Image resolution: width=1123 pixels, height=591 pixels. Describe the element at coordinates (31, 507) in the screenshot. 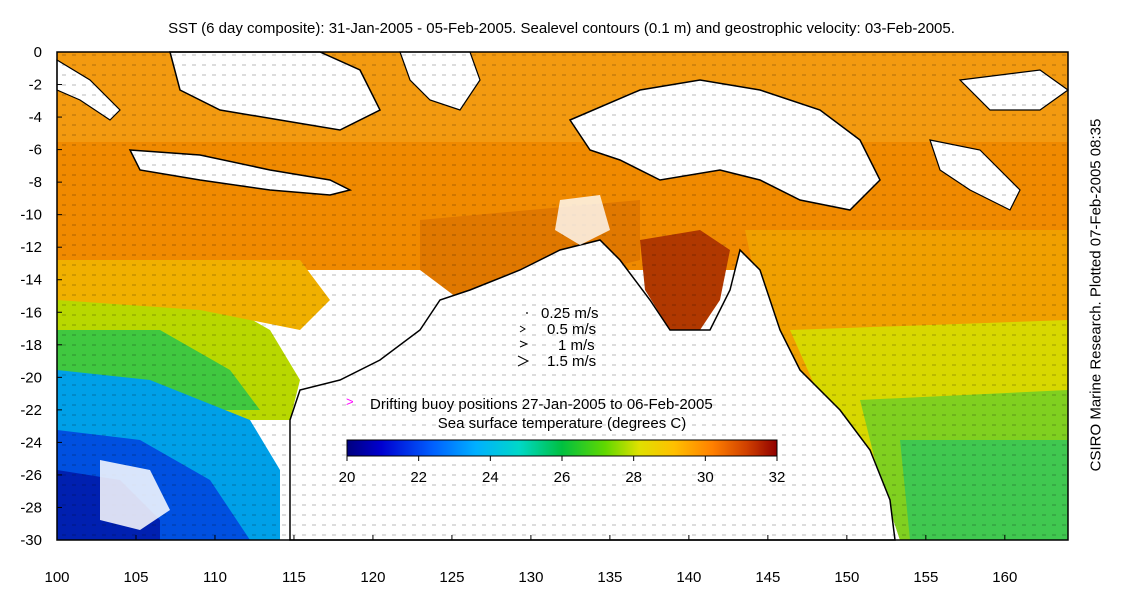

I see `y-tick-label: -28` at that location.